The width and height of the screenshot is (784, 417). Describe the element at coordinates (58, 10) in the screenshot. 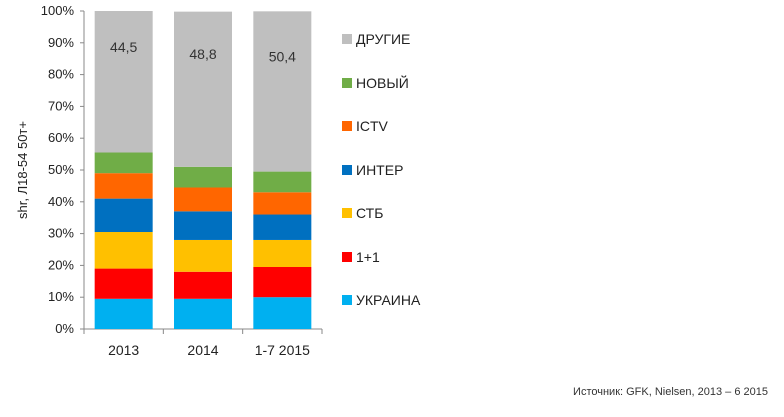

I see `y-tick-label: 100%` at that location.